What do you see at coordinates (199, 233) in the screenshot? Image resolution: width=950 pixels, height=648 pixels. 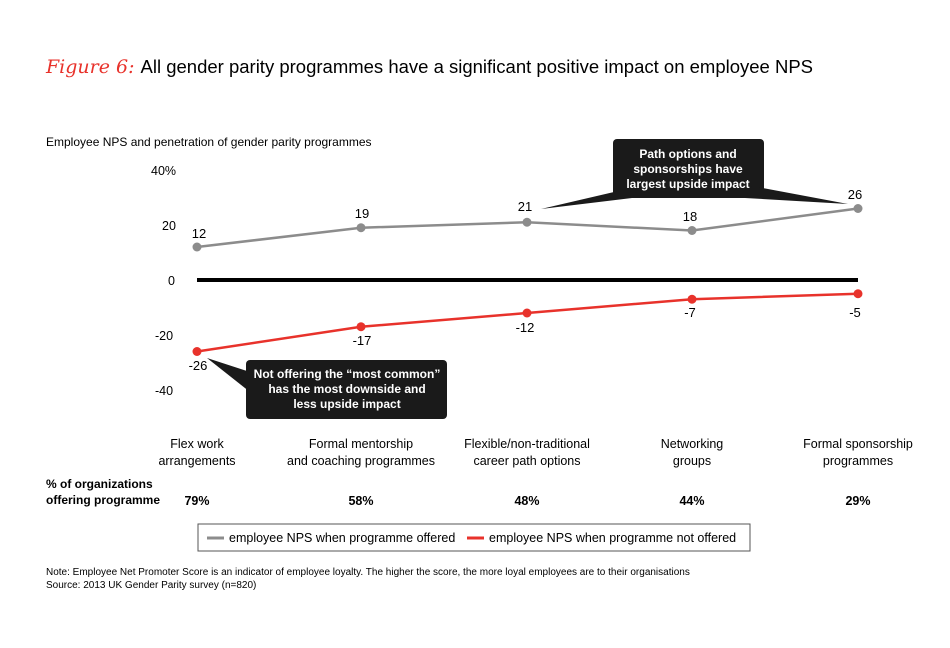 I see `data-label-offered: 12` at bounding box center [199, 233].